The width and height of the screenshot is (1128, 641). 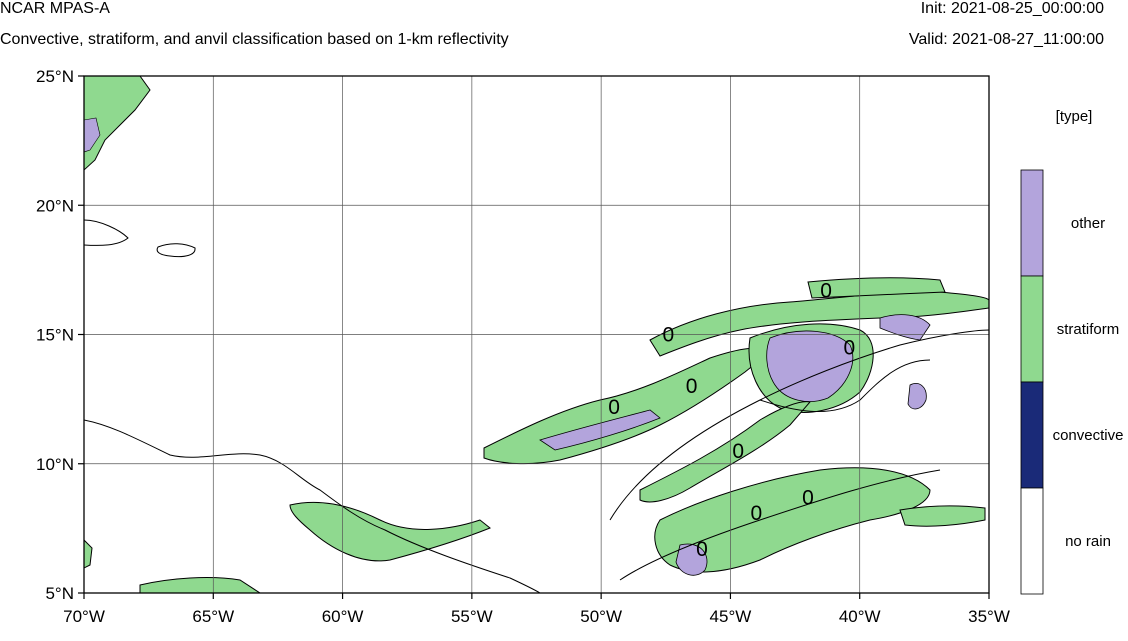 I want to click on lat-tick-label: 10°N, so click(x=55, y=464).